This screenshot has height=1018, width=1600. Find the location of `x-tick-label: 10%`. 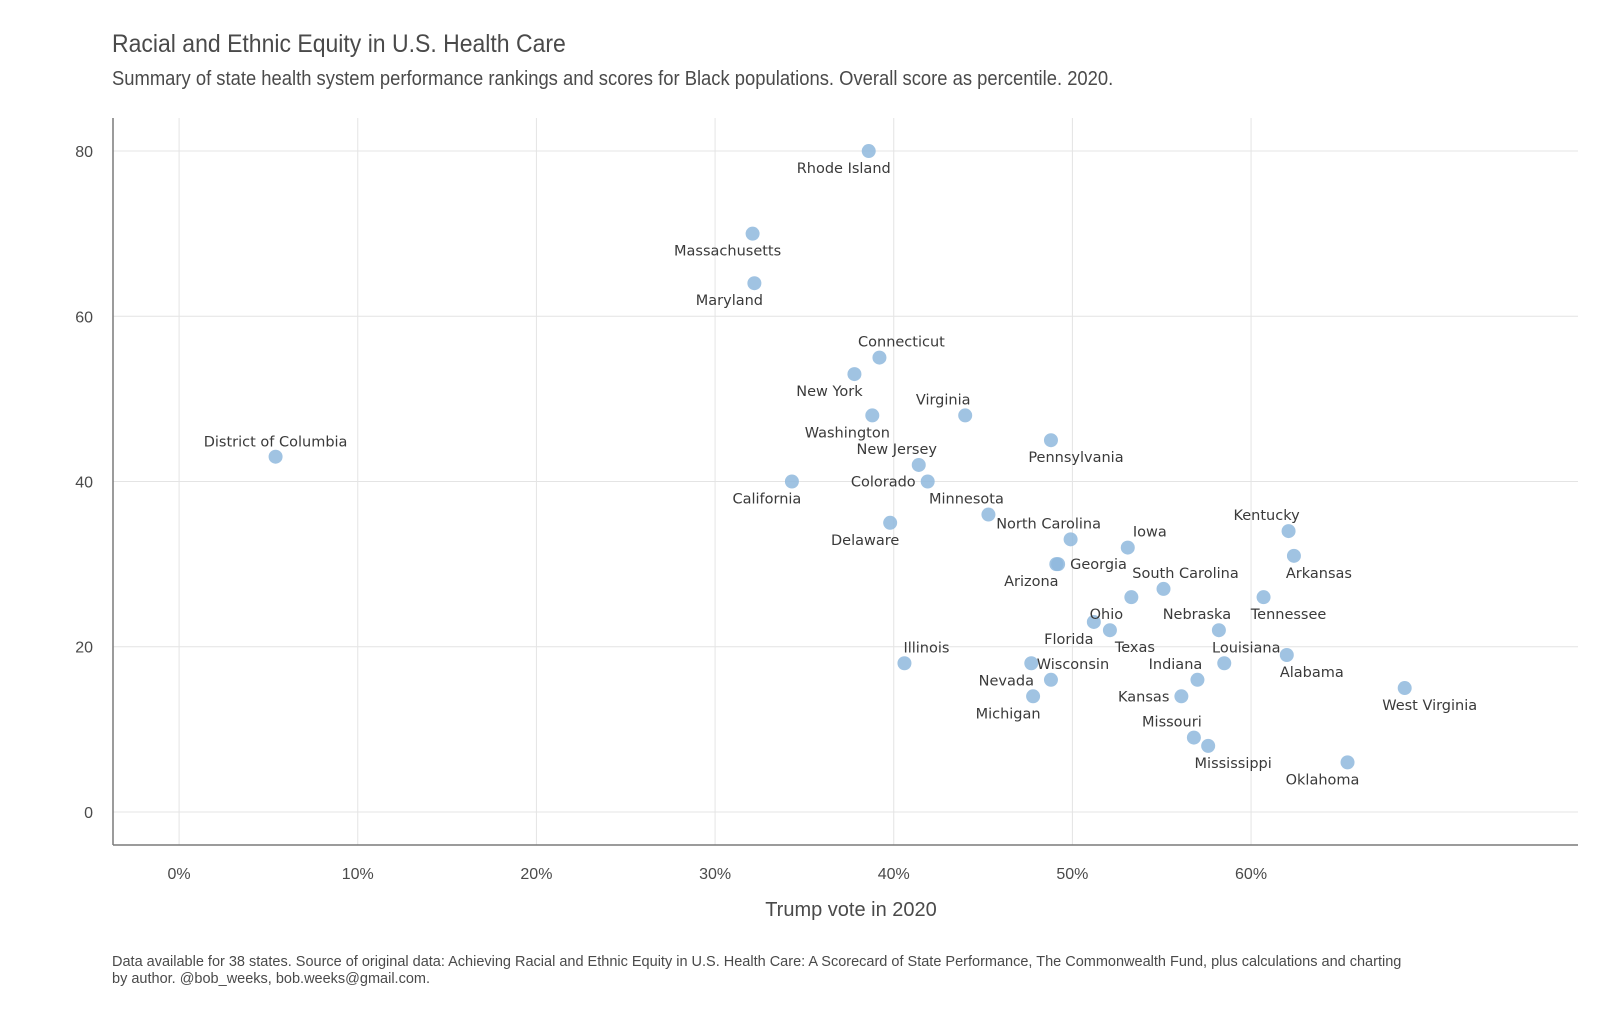

x-tick-label: 10% is located at coordinates (358, 874).